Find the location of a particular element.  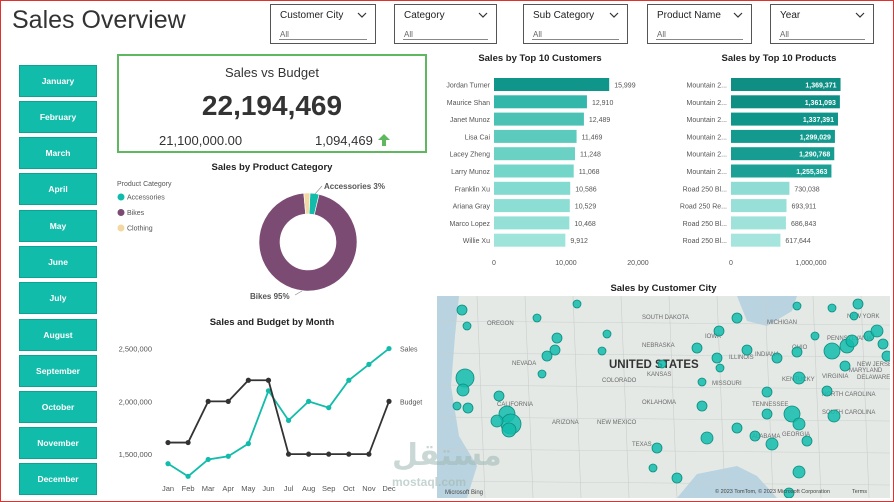

x-tick-label: 1,000,000 is located at coordinates (810, 263).